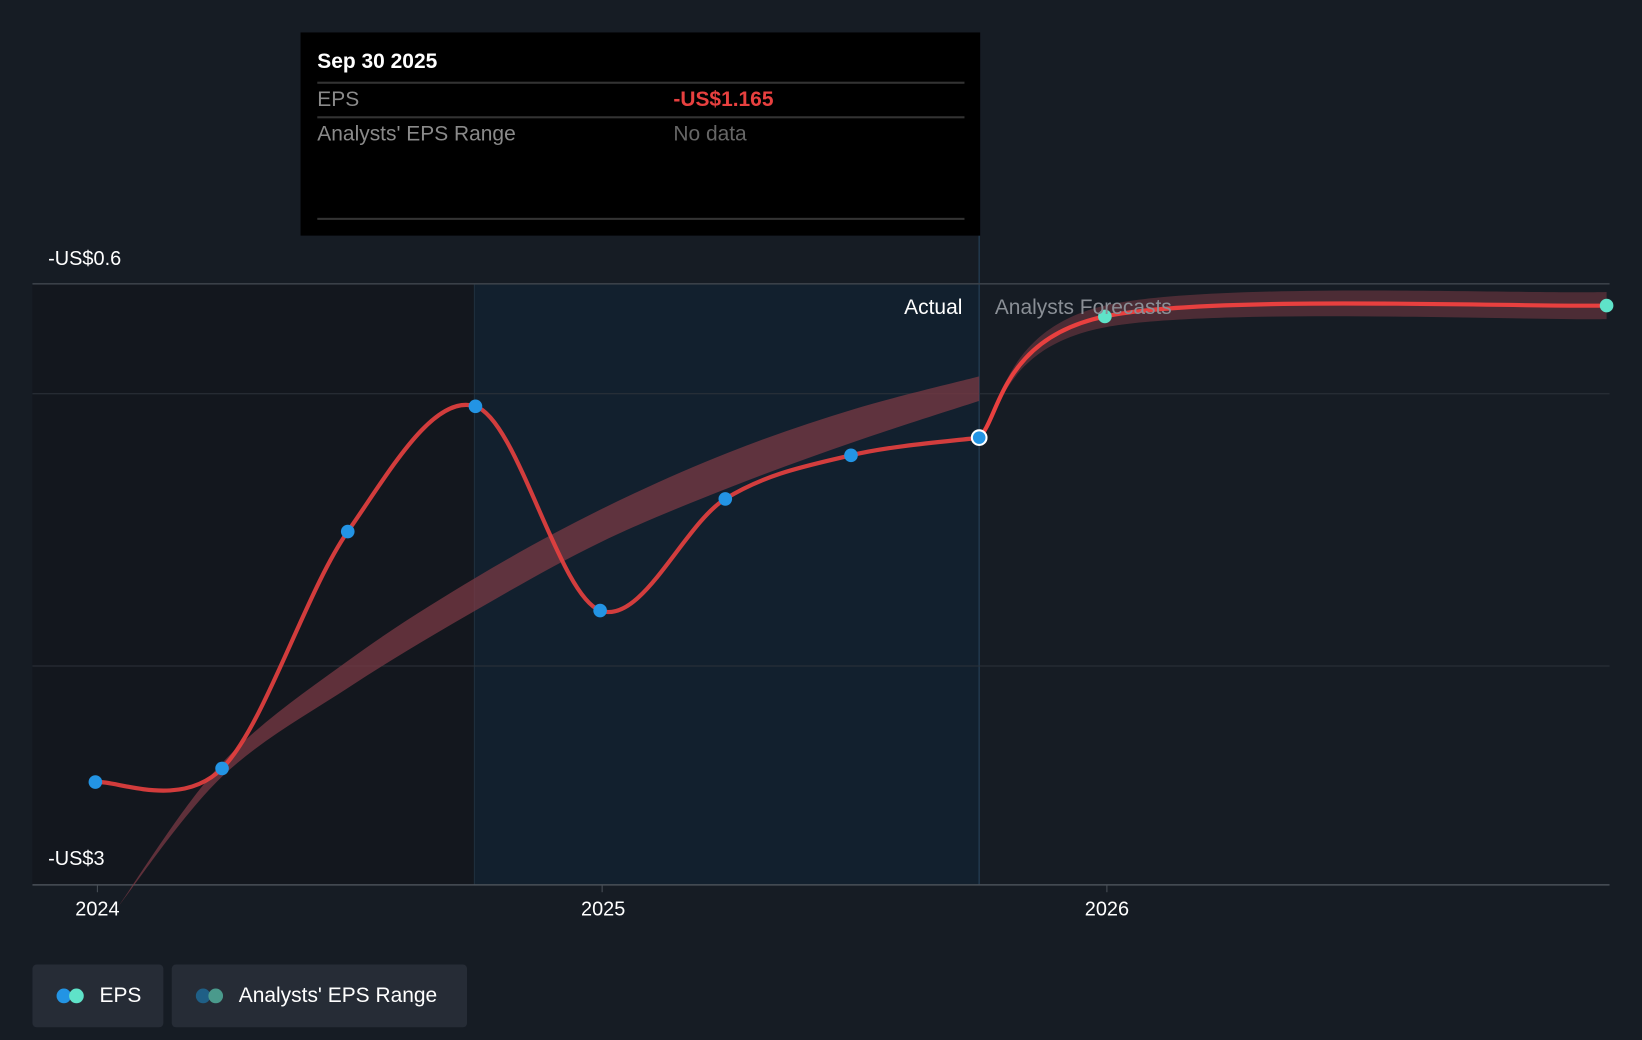 This screenshot has width=1642, height=1040. I want to click on tooltip-label: Analysts' EPS Range, so click(416, 134).